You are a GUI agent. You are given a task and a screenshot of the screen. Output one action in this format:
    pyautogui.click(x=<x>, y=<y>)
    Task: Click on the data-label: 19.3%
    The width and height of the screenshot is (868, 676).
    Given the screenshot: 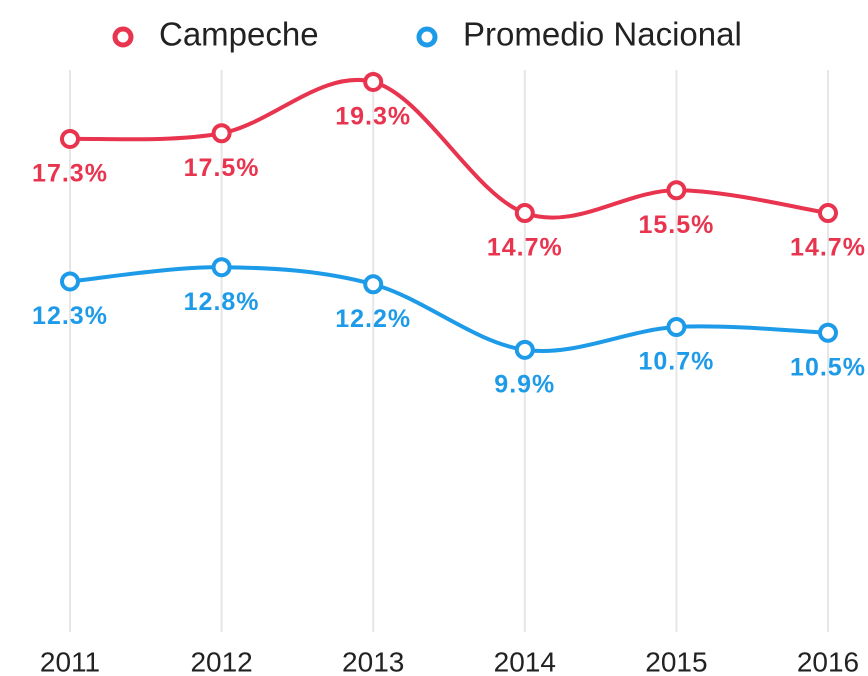 What is the action you would take?
    pyautogui.click(x=373, y=117)
    